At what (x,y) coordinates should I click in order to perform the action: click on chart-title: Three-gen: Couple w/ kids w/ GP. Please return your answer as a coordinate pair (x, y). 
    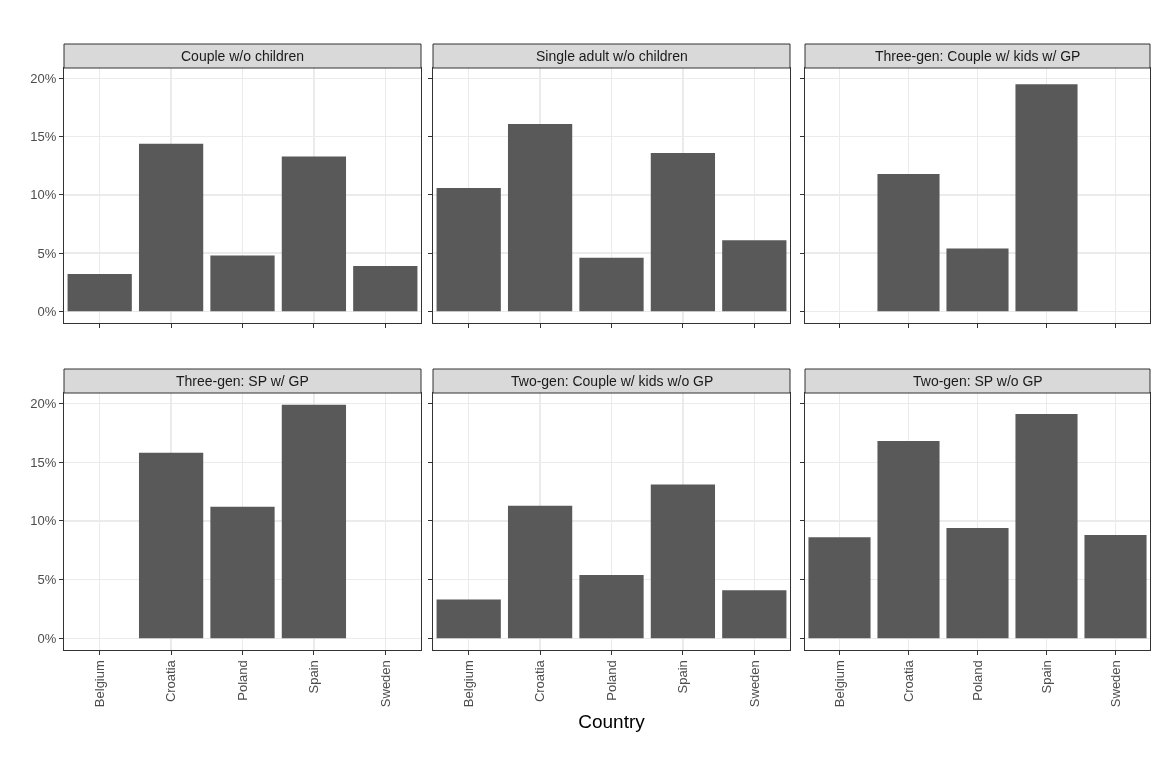
    Looking at the image, I should click on (978, 56).